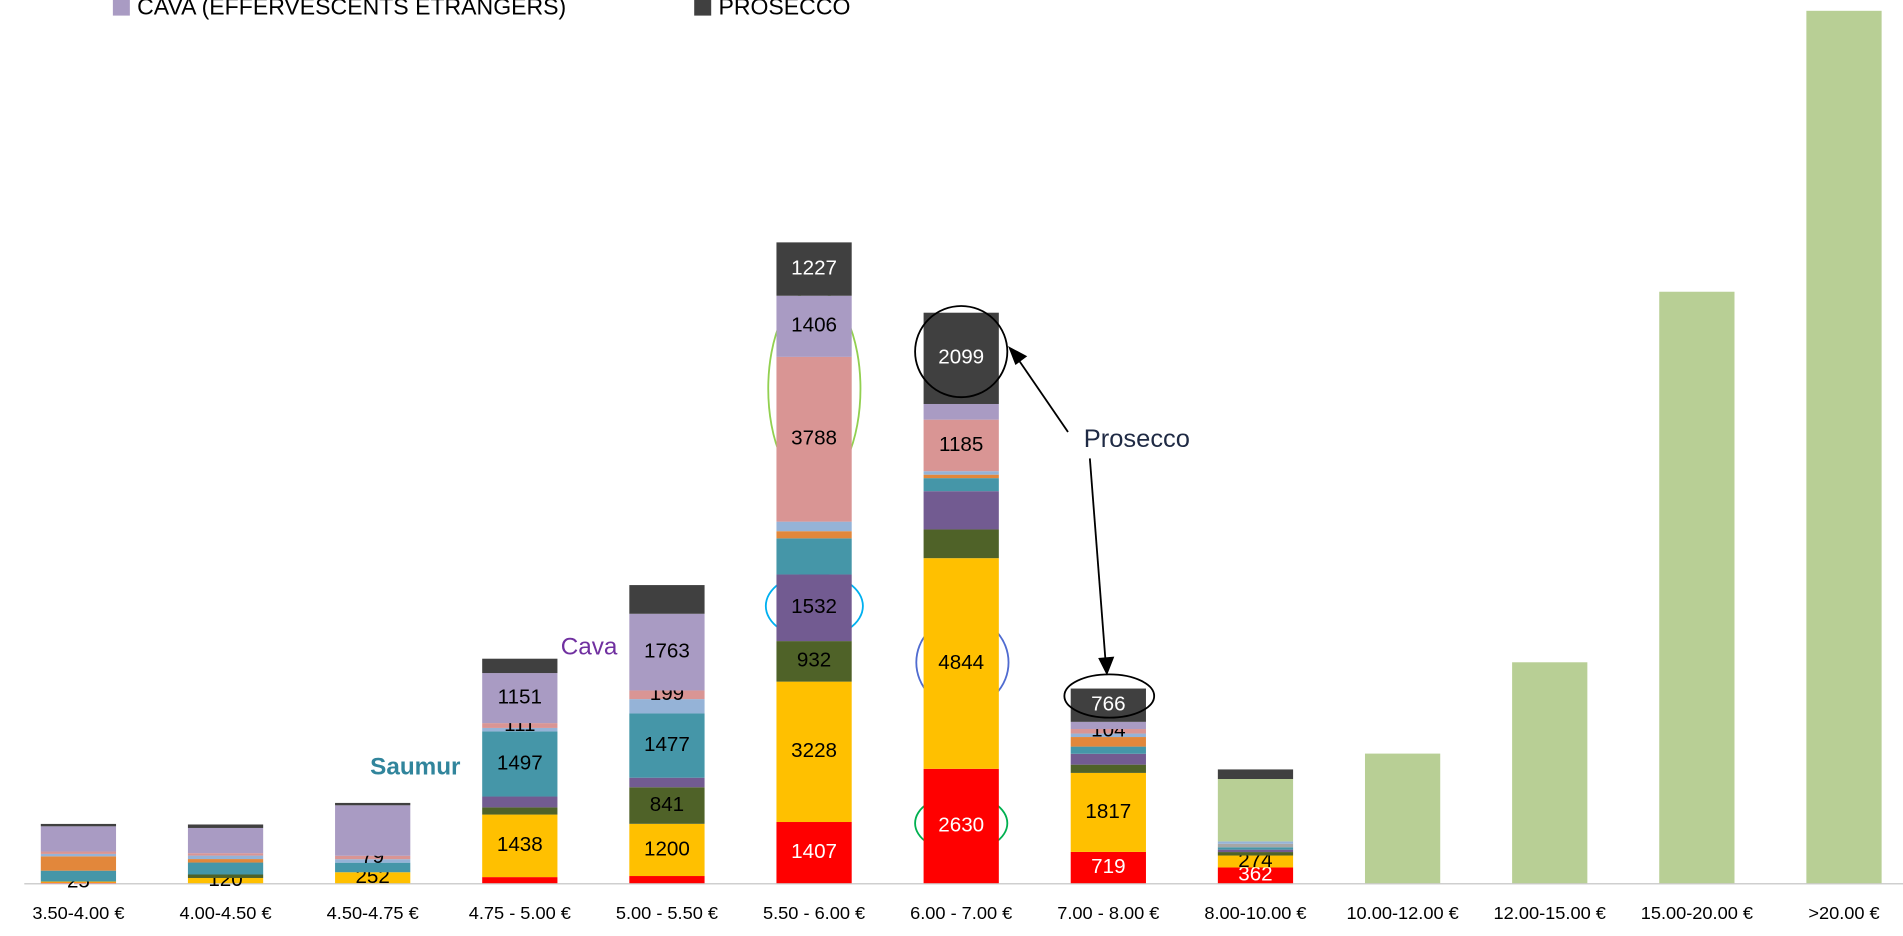 Image resolution: width=1903 pixels, height=936 pixels. Describe the element at coordinates (667, 913) in the screenshot. I see `x-tick-label: 5.00 - 5.50 €` at that location.